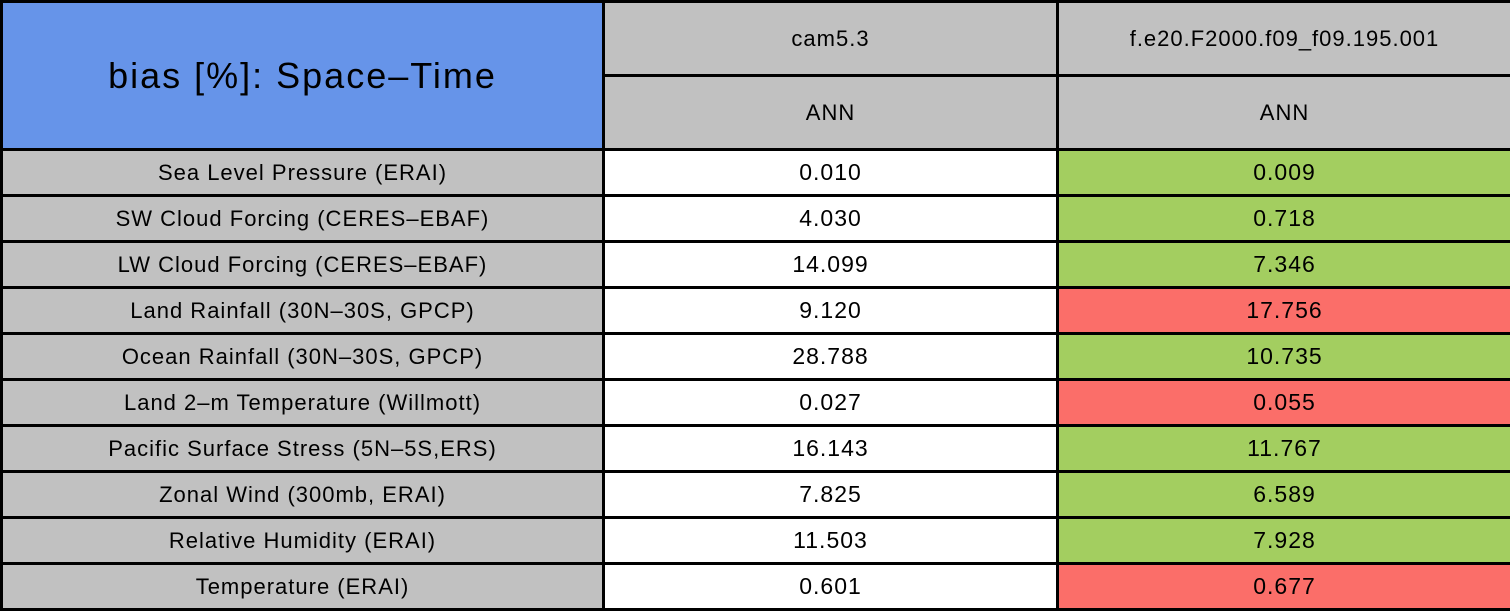 The width and height of the screenshot is (1510, 611). Describe the element at coordinates (830, 264) in the screenshot. I see `value-baseline-case: 14.099` at that location.